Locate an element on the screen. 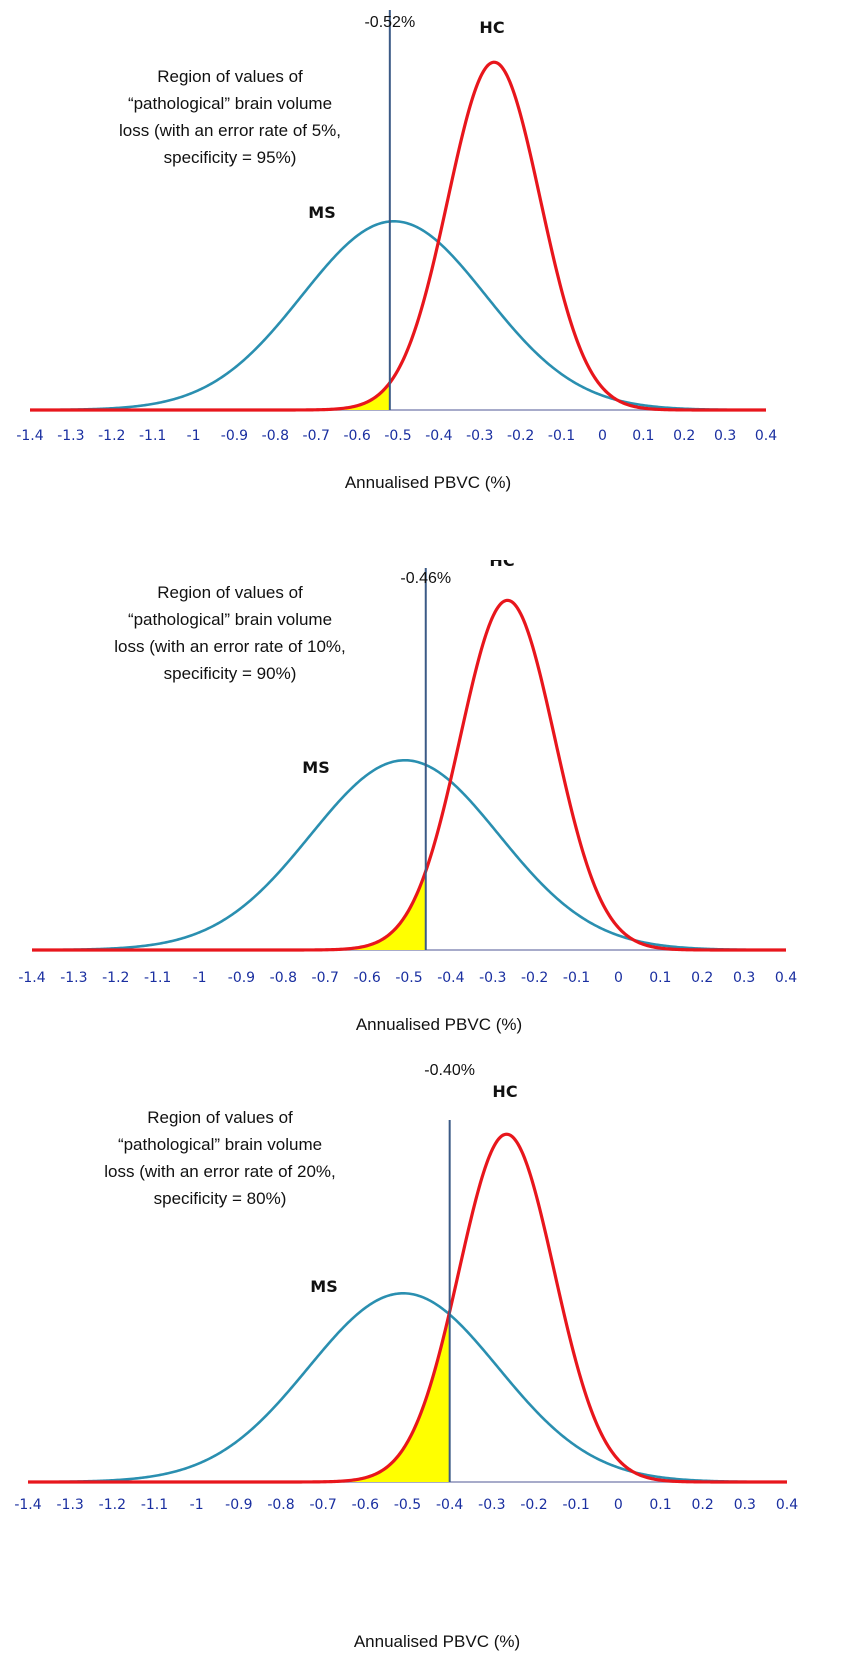  cutoff-label: -0.52% is located at coordinates (389, 22).